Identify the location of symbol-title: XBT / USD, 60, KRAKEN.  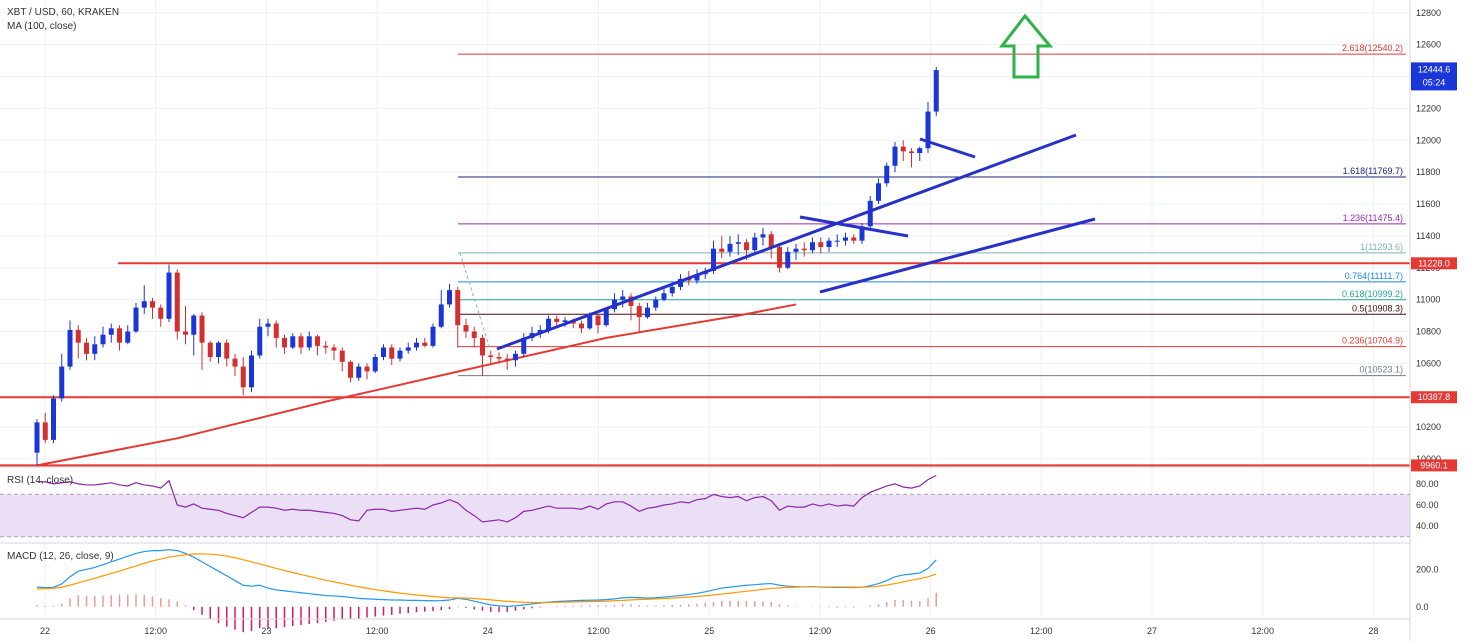
(63, 12).